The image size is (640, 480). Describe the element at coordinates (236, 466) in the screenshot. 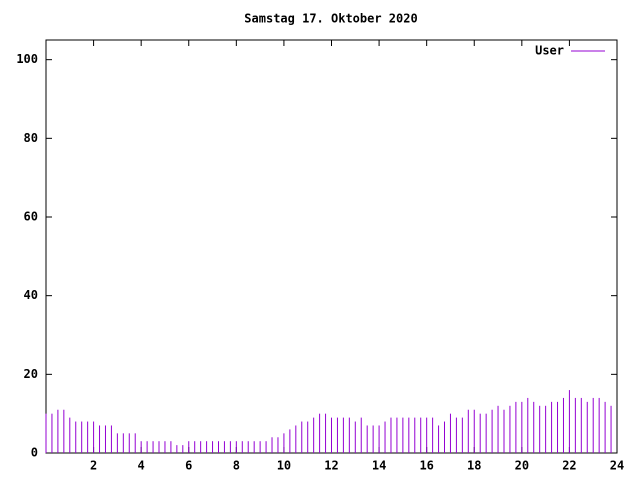

I see `x-tick-label: 8` at that location.